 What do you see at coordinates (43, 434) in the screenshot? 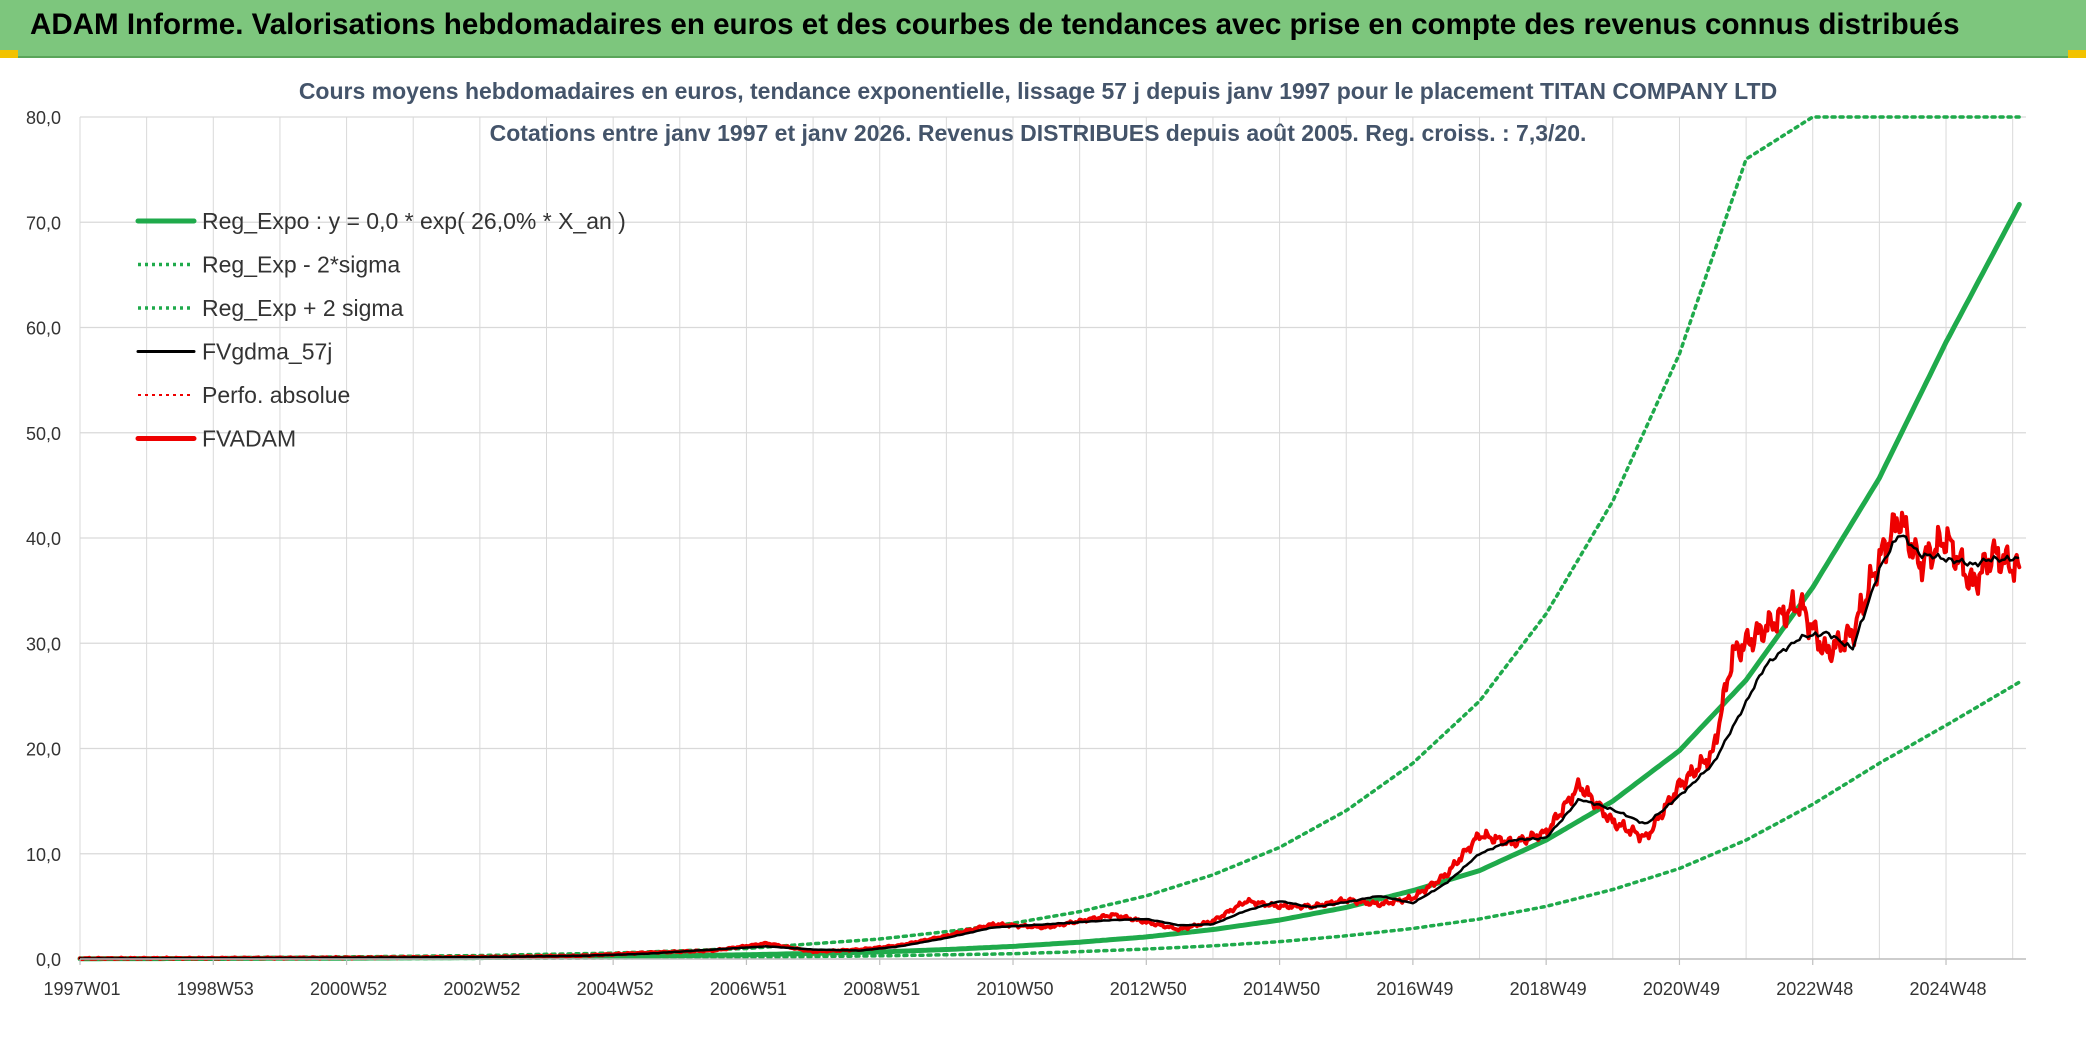
I see `y-tick-label: 50,0` at bounding box center [43, 434].